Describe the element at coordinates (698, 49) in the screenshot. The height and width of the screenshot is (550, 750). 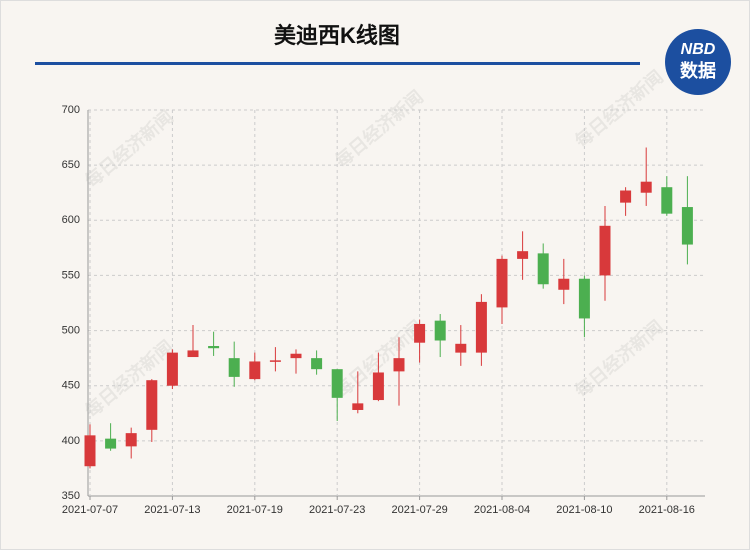
I see `logo-text: NBD` at that location.